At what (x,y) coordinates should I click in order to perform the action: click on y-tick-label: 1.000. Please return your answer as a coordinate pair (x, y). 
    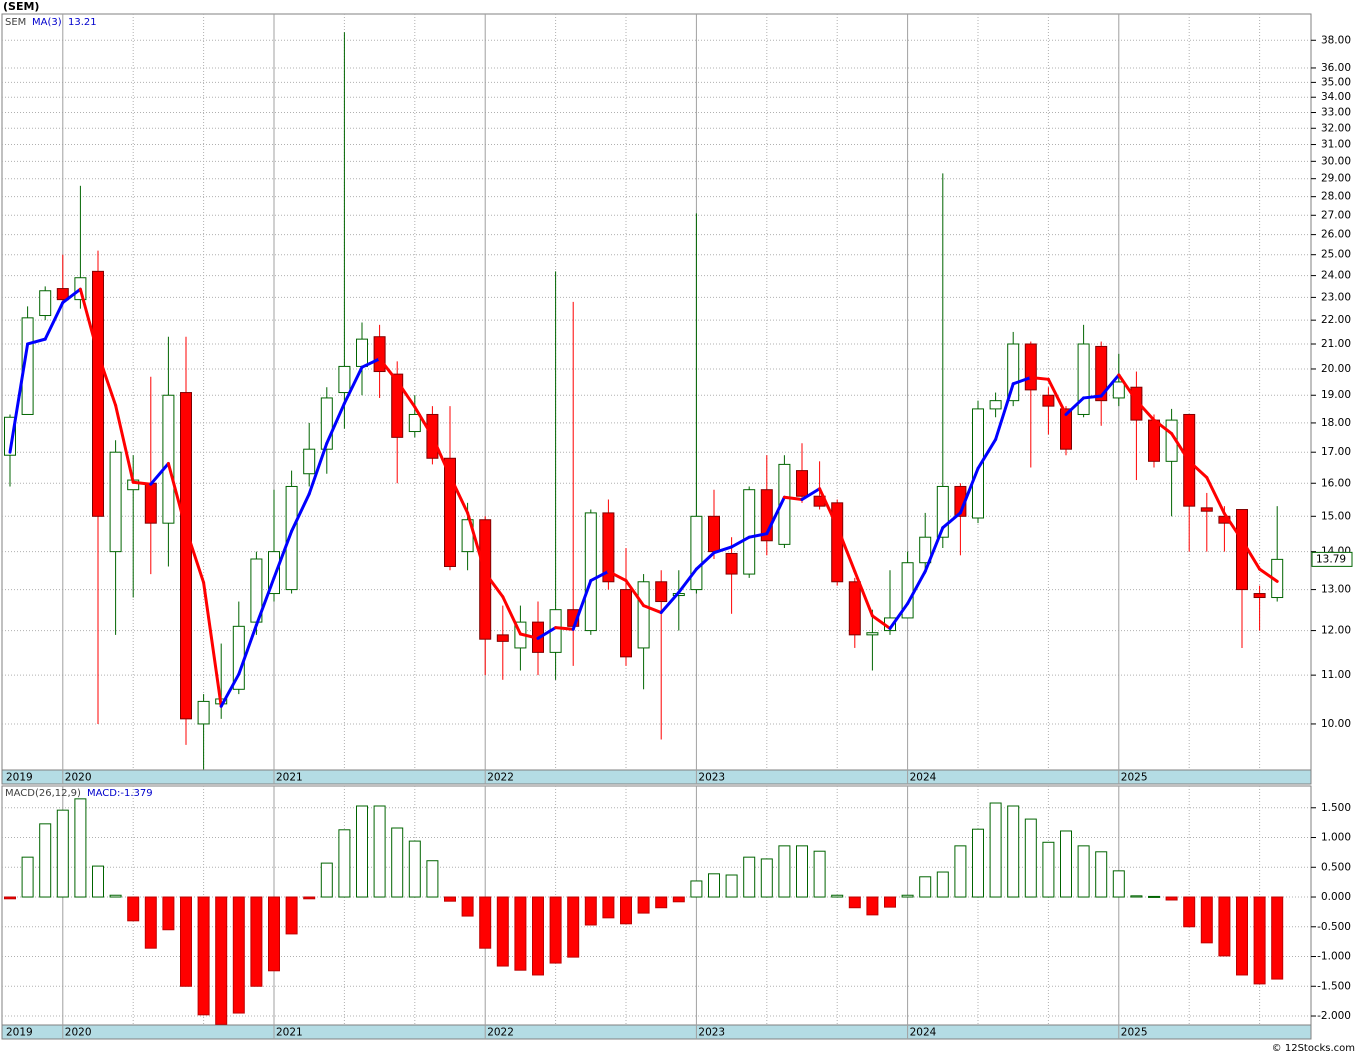
    Looking at the image, I should click on (1336, 838).